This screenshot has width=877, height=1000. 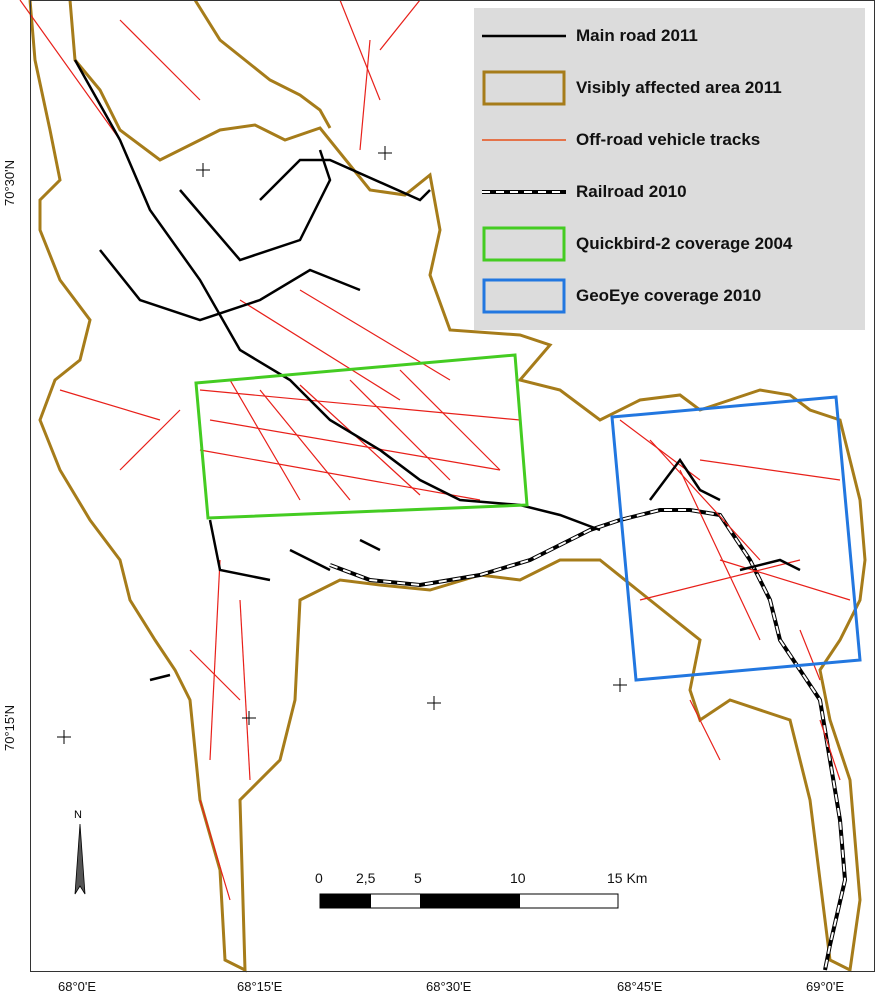 What do you see at coordinates (637, 35) in the screenshot?
I see `legend-label: Main road 2011` at bounding box center [637, 35].